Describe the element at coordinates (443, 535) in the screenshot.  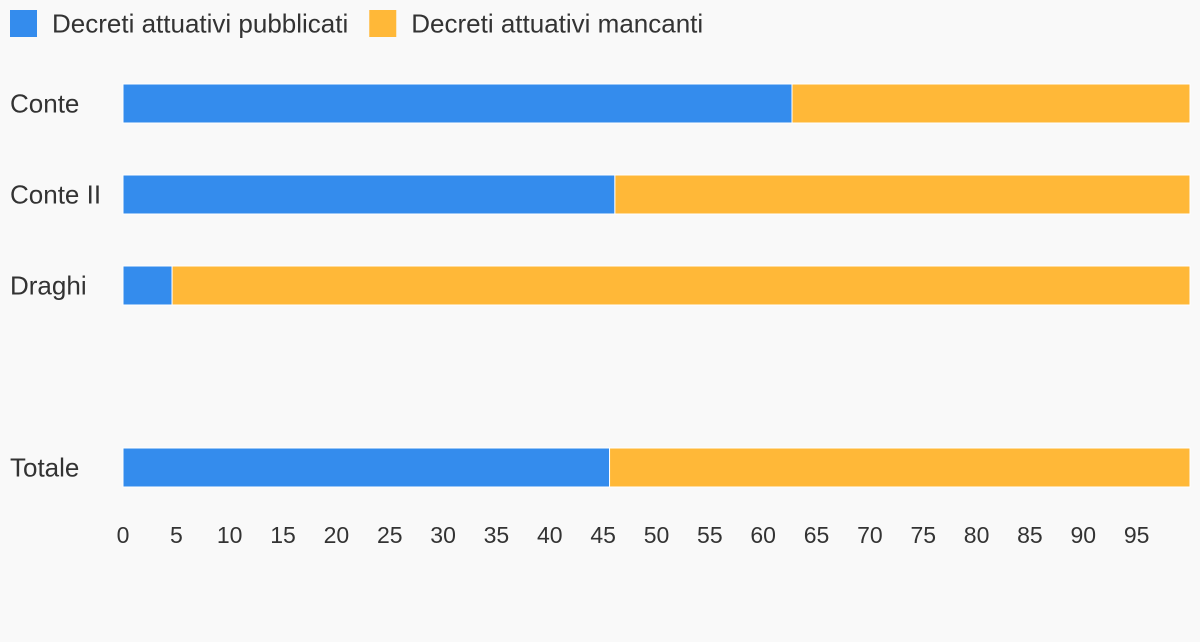
I see `x-tick-label-7: 30` at that location.